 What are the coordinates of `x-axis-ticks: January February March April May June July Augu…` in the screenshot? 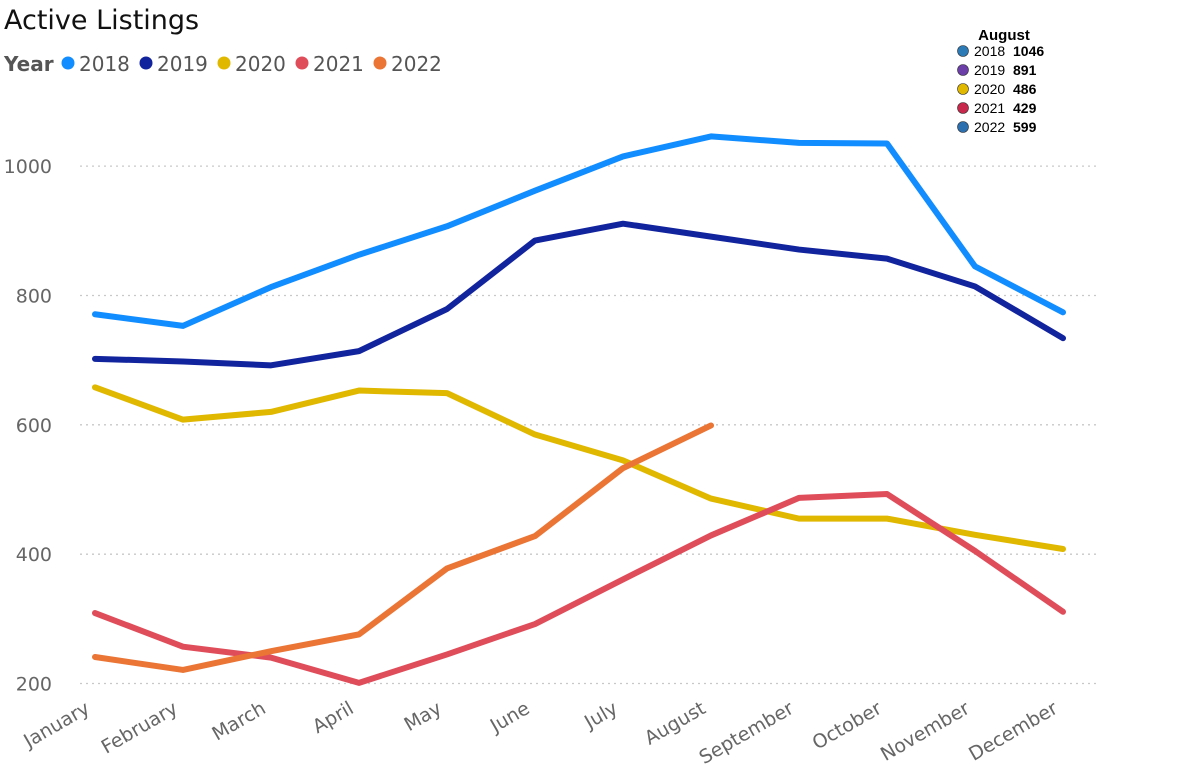 It's located at (540, 733).